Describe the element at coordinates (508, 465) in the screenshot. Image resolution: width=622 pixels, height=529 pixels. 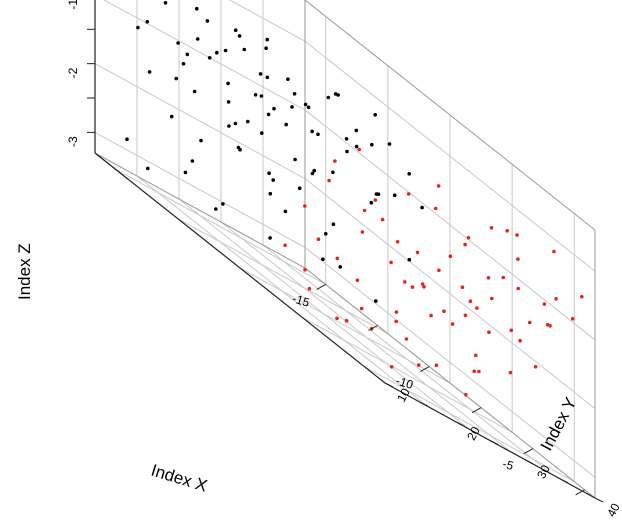
I see `x-tick-label: -5` at that location.